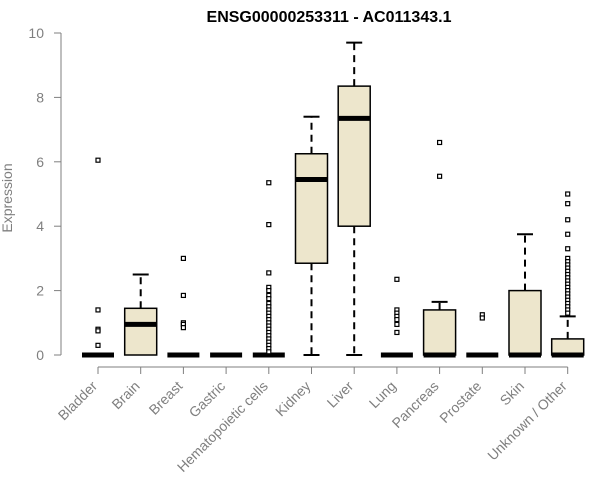 The height and width of the screenshot is (500, 600). I want to click on x-tick-label: Liver, so click(340, 394).